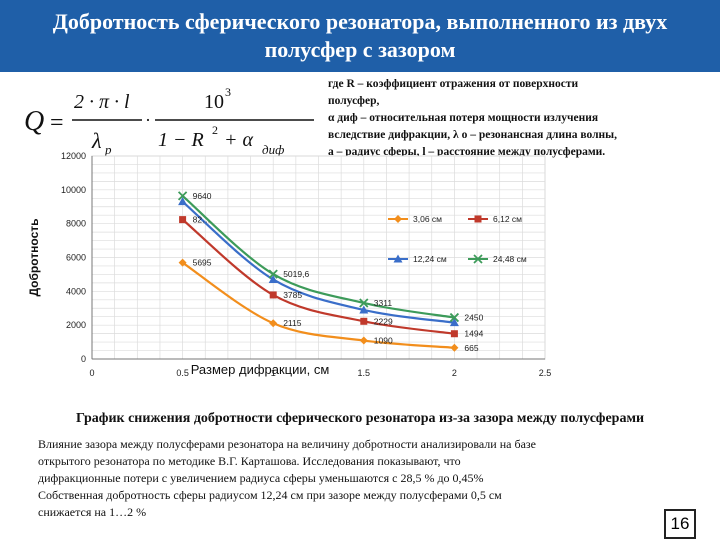 This screenshot has width=720, height=540. Describe the element at coordinates (296, 274) in the screenshot. I see `data-label: 5019,6` at that location.